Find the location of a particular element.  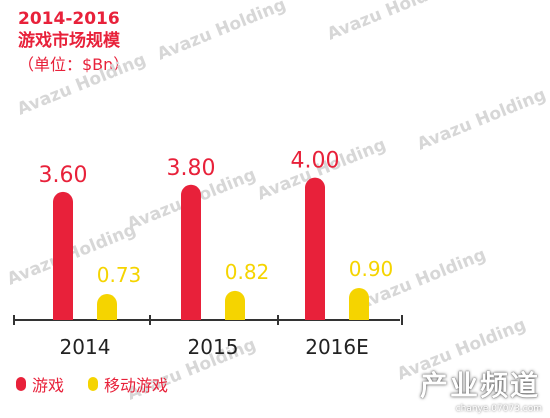

category-label-2016E: 2016E is located at coordinates (337, 347).